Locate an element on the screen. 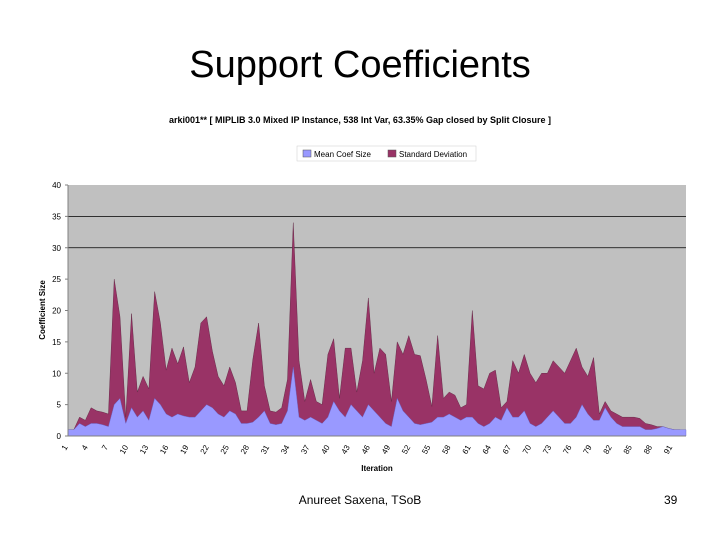  y-tick-label: 35 is located at coordinates (56, 216).